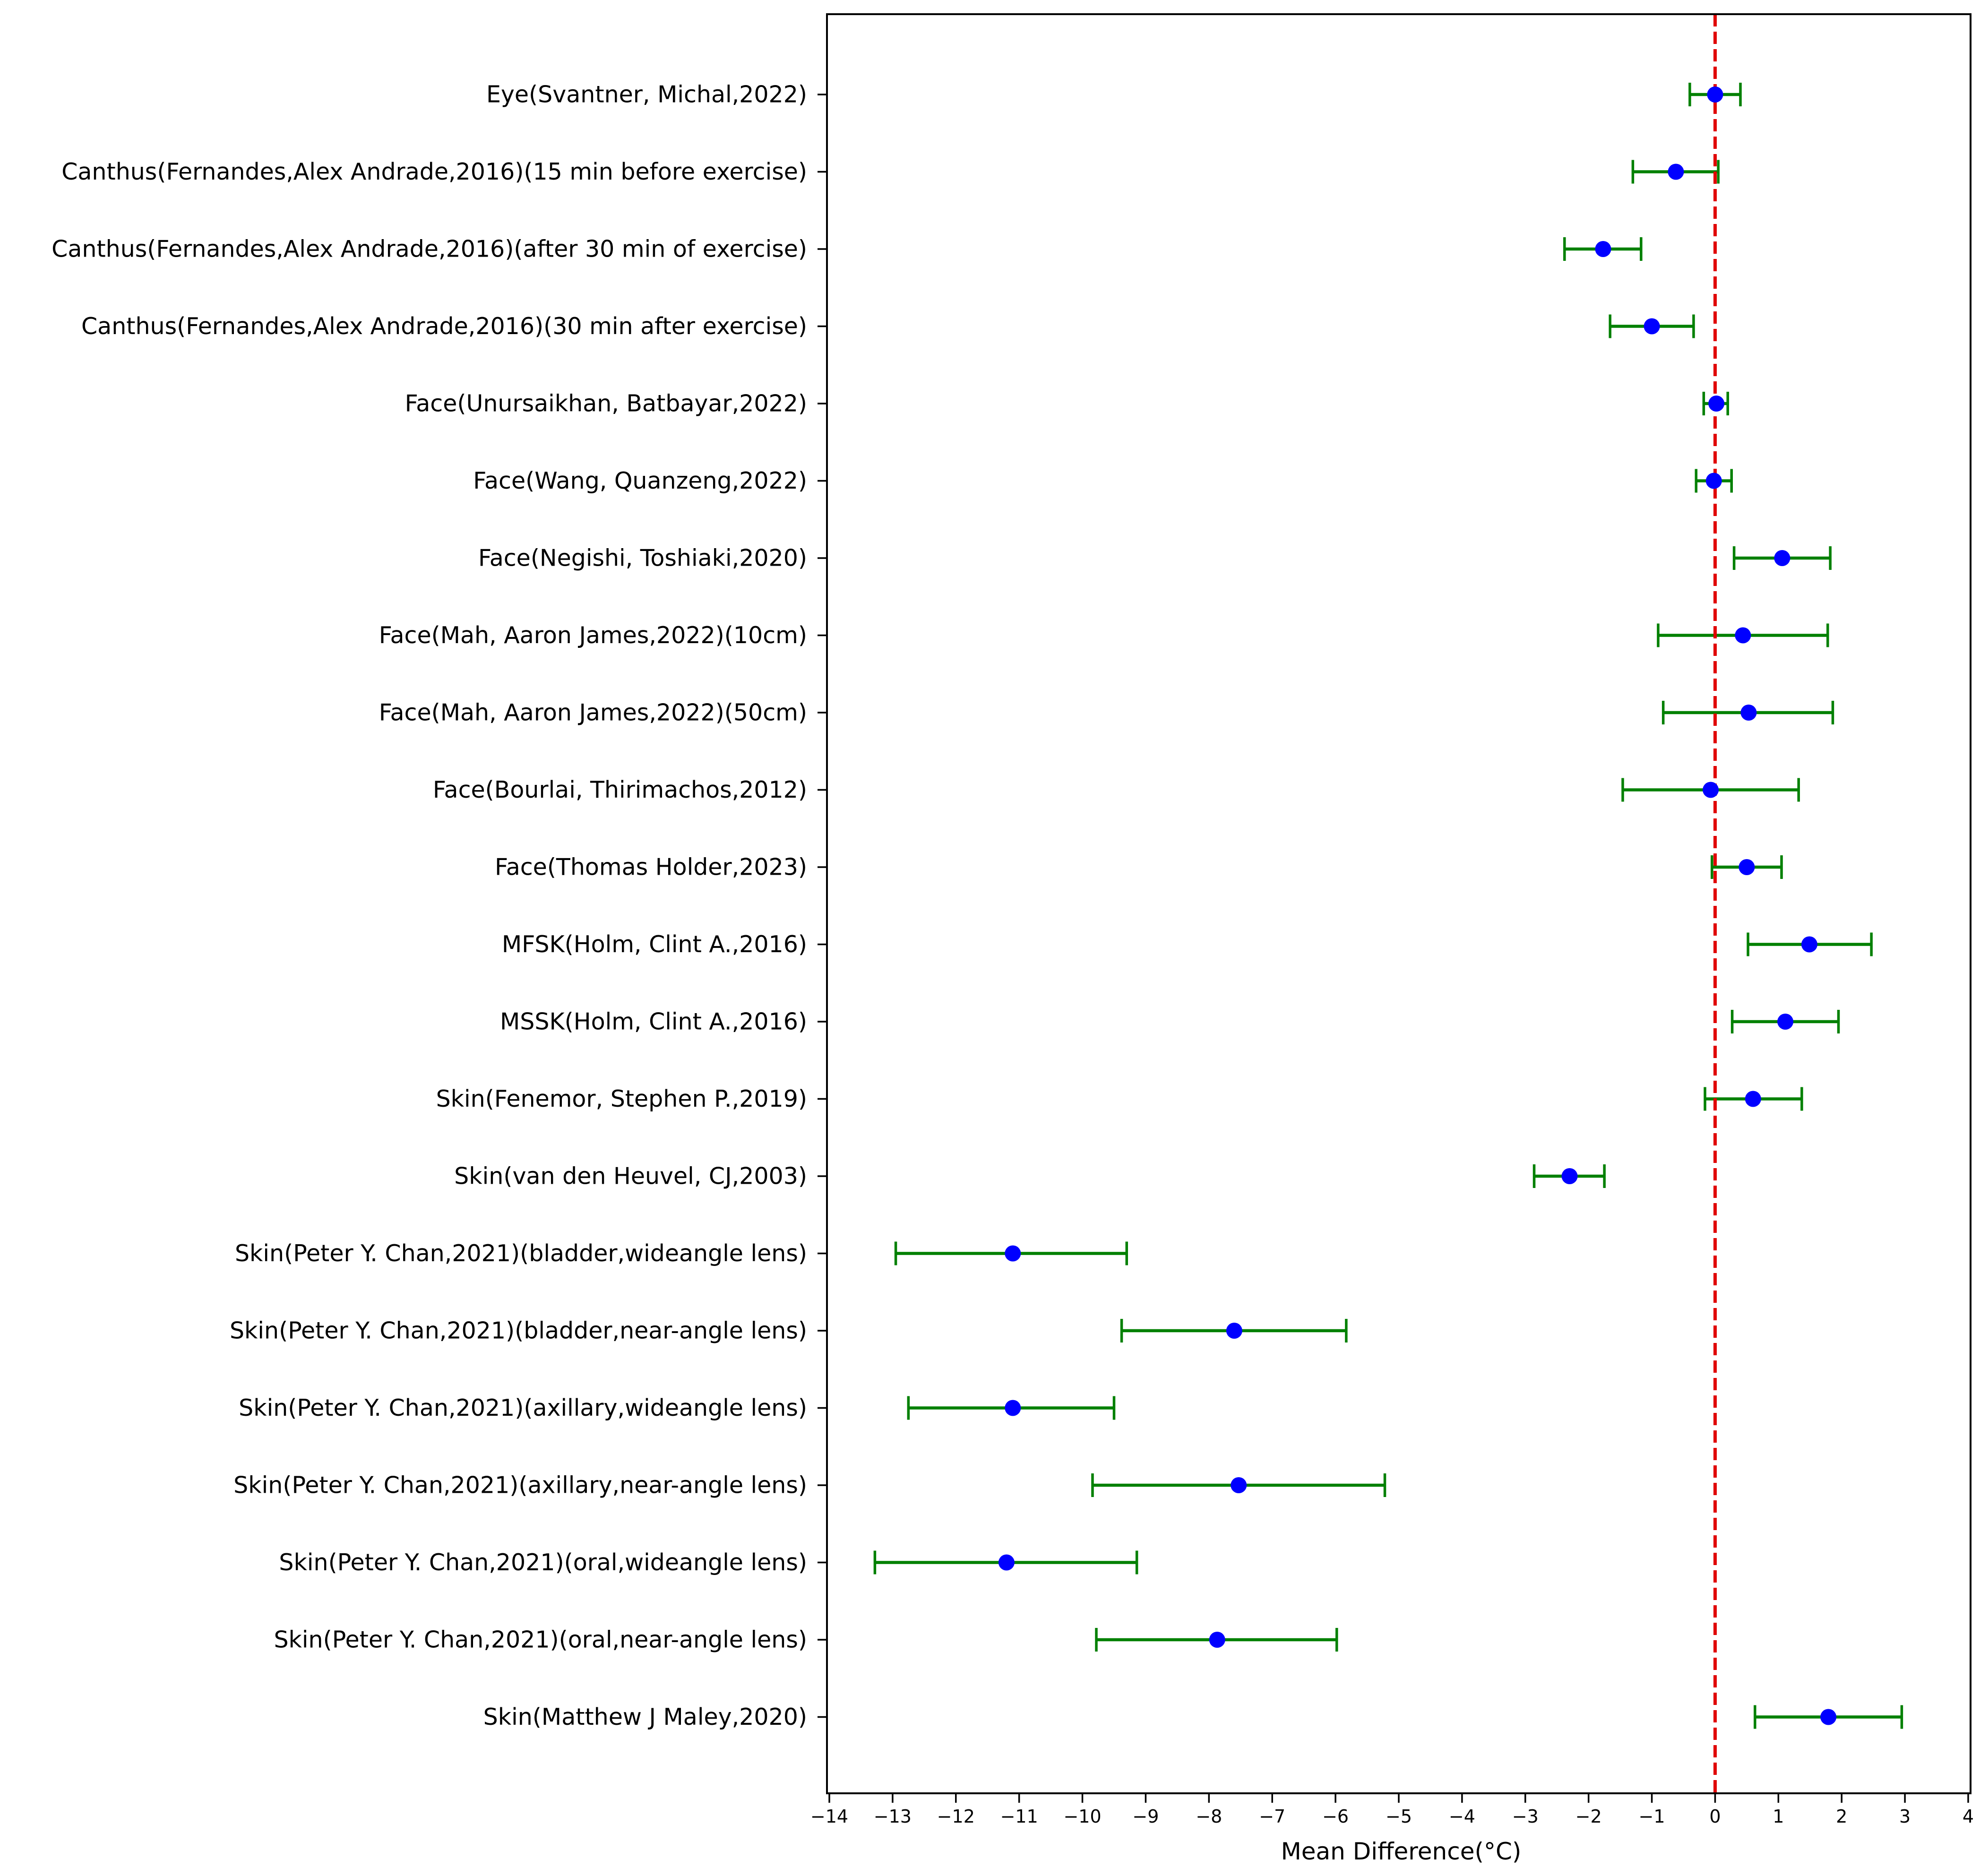 The height and width of the screenshot is (1876, 1980). I want to click on y-label-study: Face(Wang, Quanzeng,2022), so click(640, 480).